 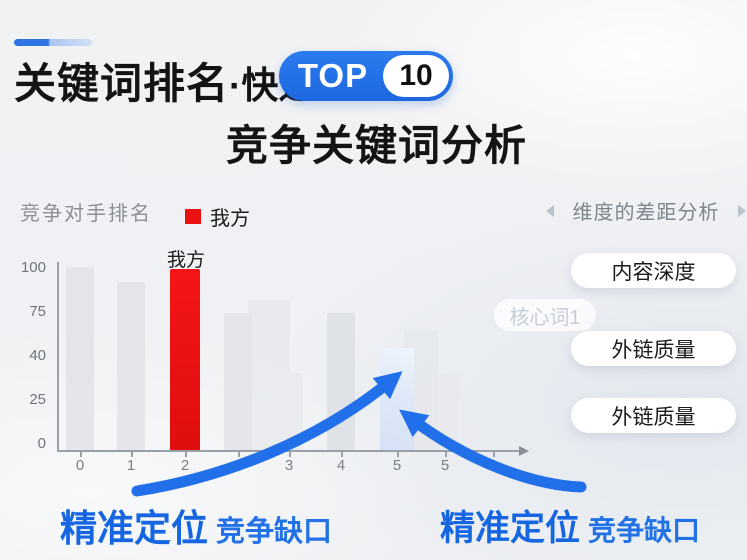 I want to click on title-main-text: 关键词排名, so click(x=122, y=83).